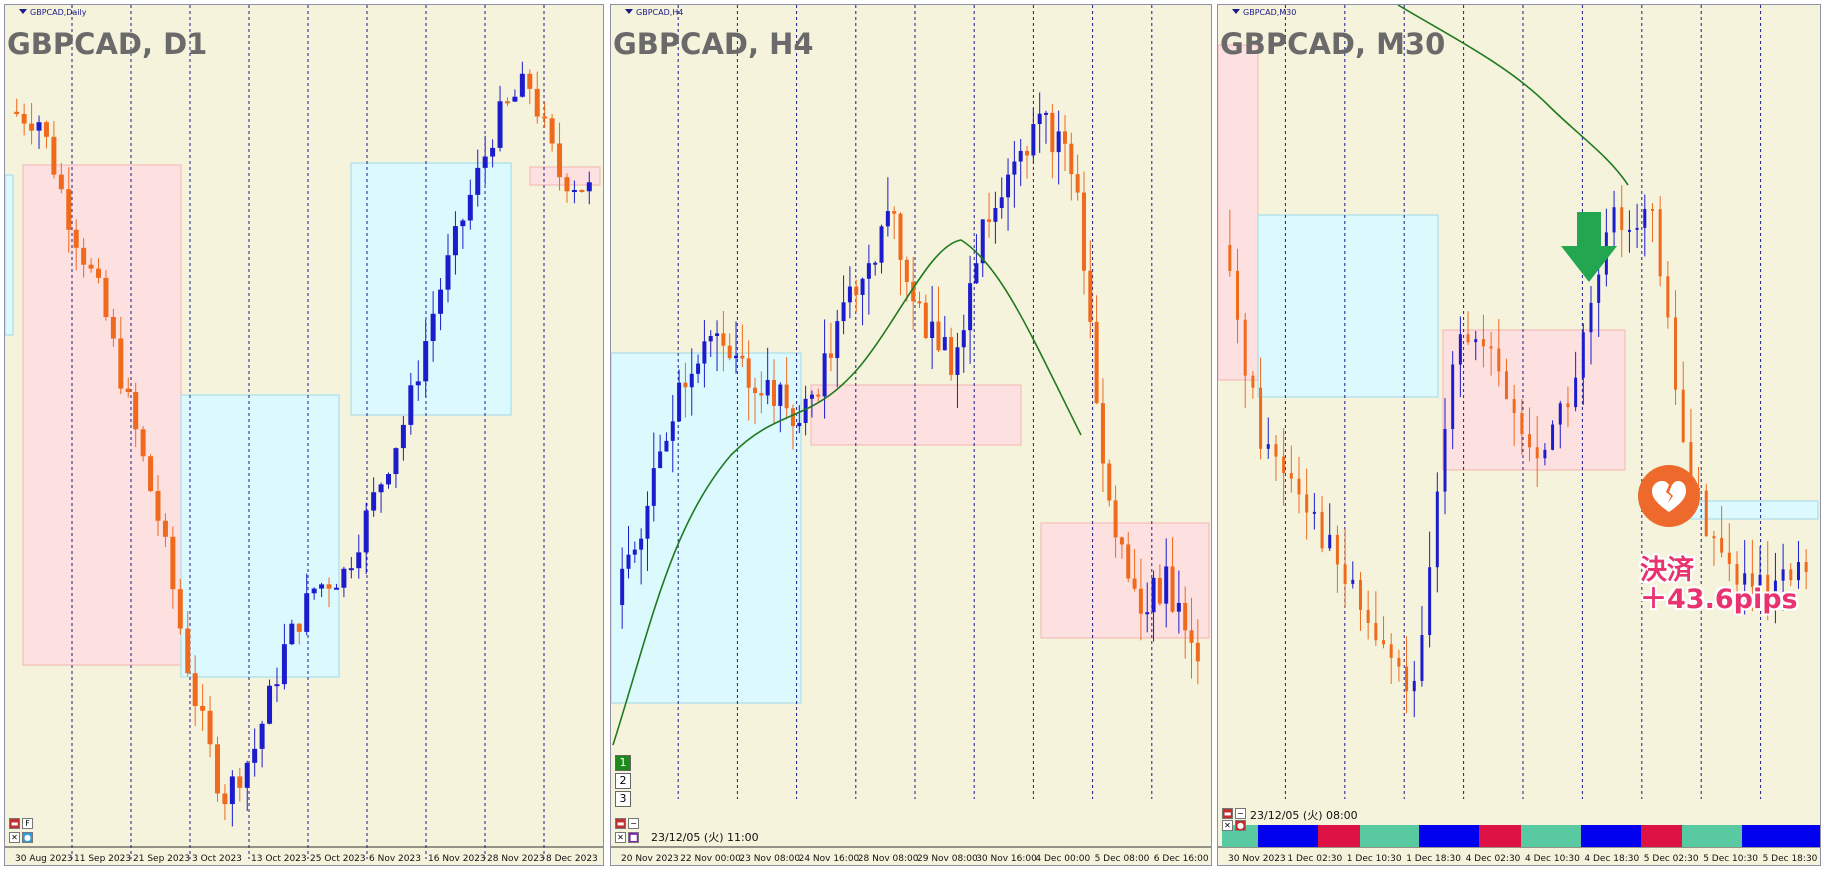  I want to click on x-tick-label: 4 Dec 02:30, so click(1493, 859).